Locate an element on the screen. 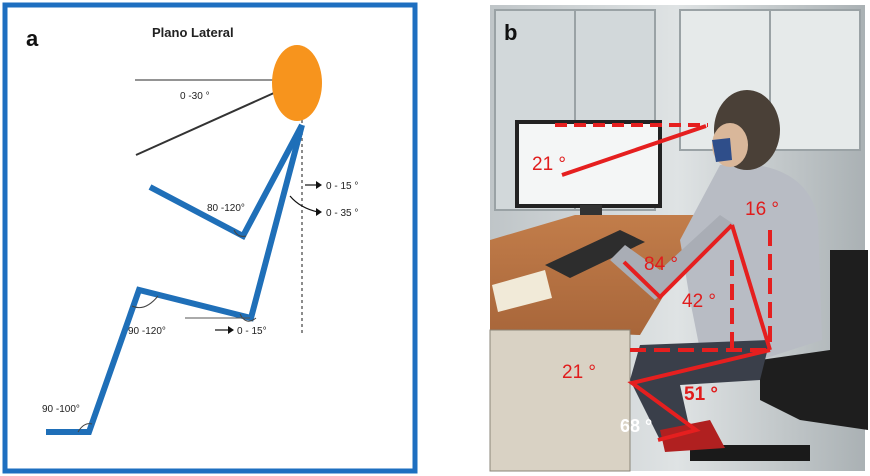  hip-arc is located at coordinates (145, 302).